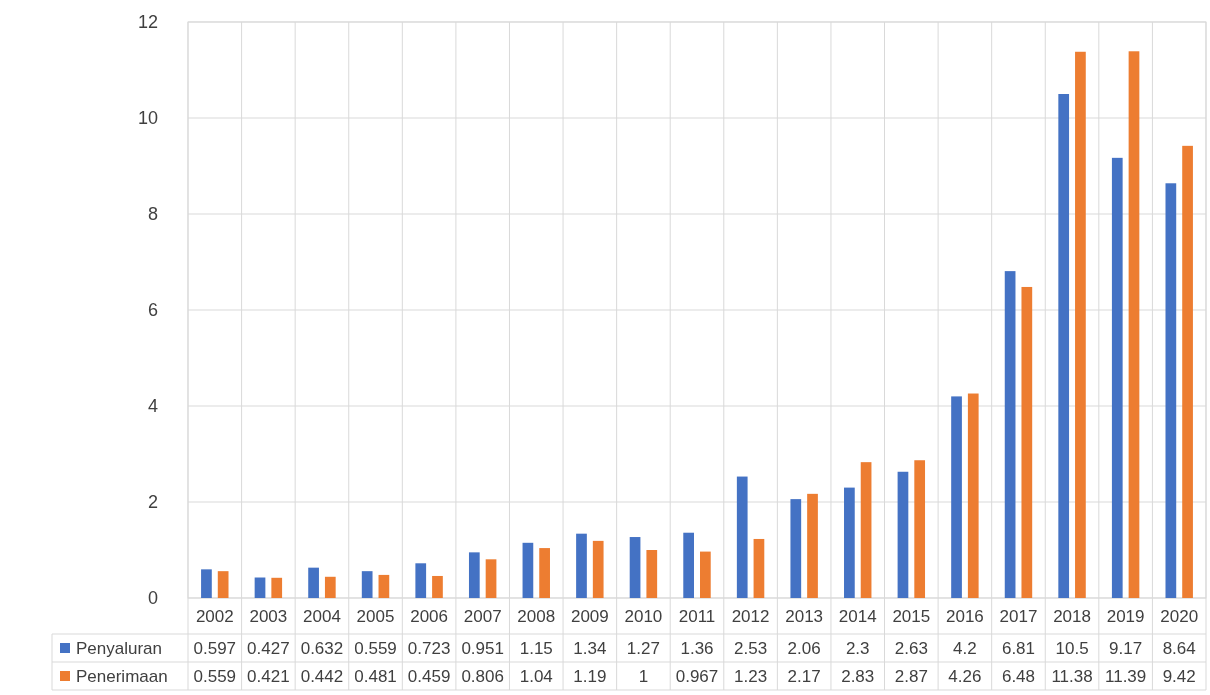  I want to click on data-label: 1.04, so click(536, 676).